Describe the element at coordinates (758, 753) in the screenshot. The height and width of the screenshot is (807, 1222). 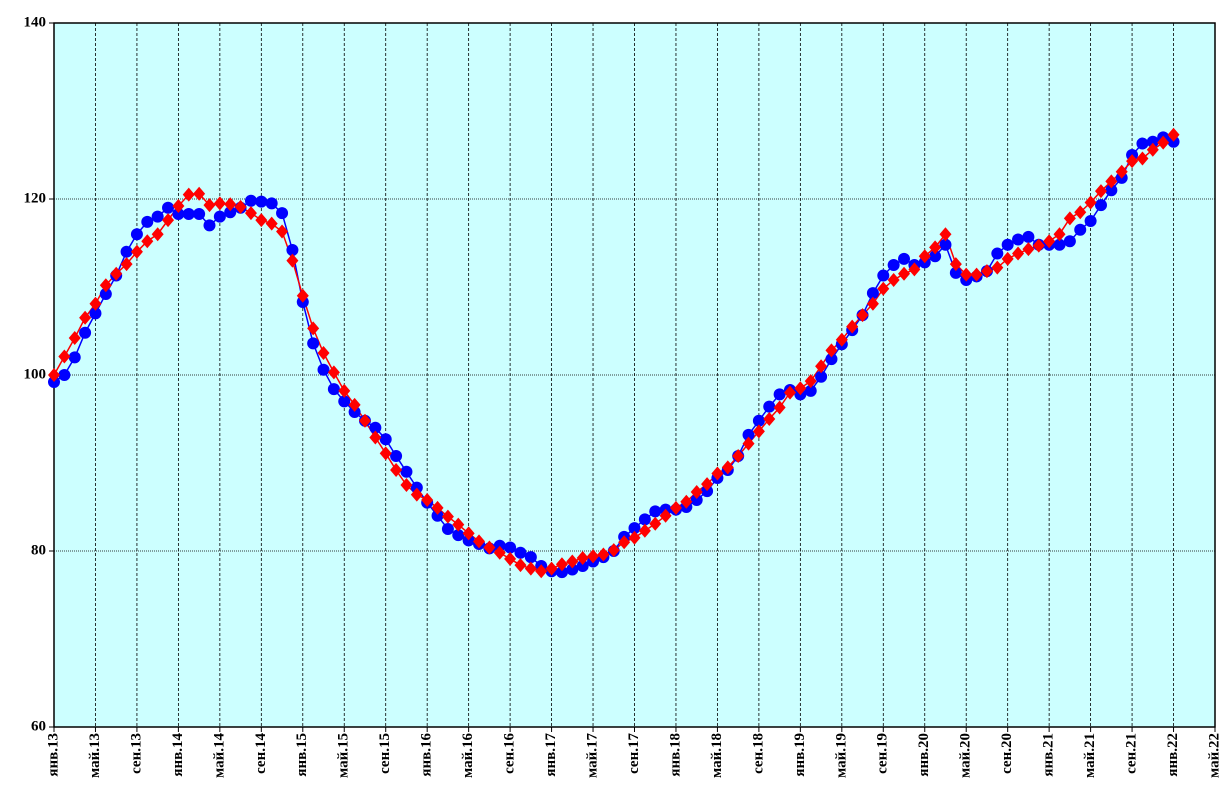
I see `x-tick-label: сен.18` at that location.